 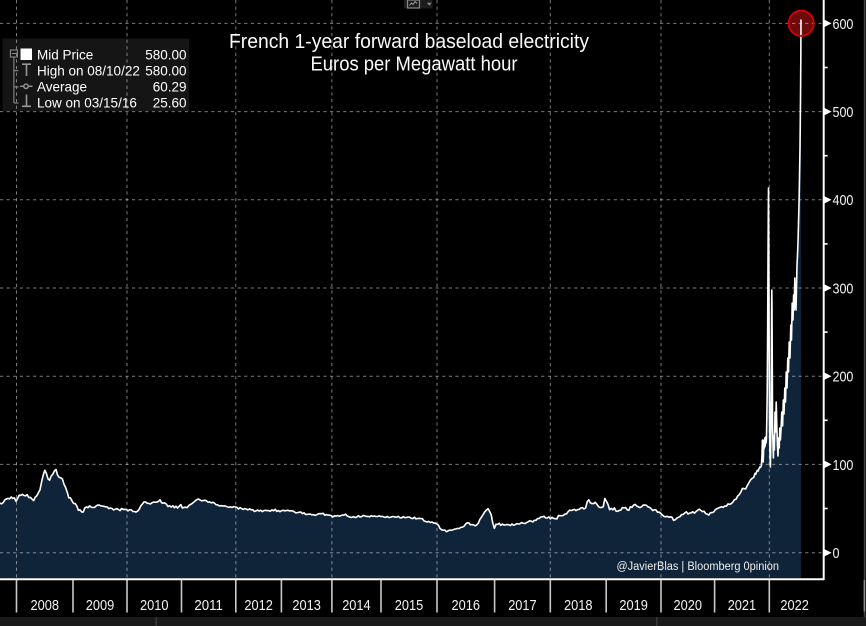 I want to click on svg-text: 2008, so click(x=45, y=606).